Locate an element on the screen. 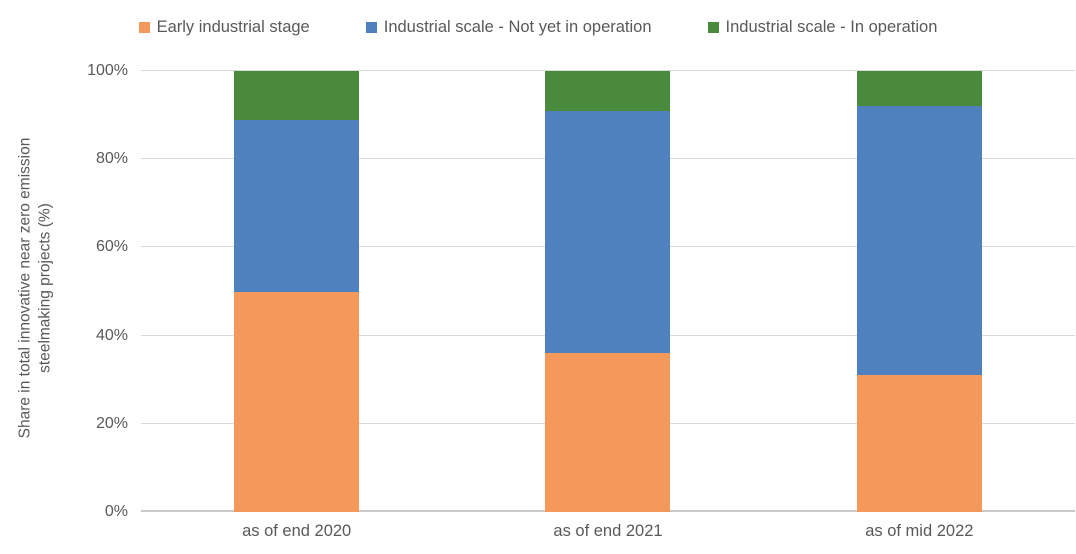 The height and width of the screenshot is (554, 1076). x-axis-label: as of end 2021 is located at coordinates (608, 531).